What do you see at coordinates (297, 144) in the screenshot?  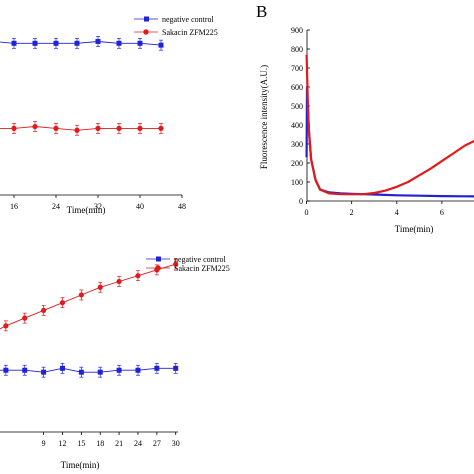 I see `y-tick-label: 300` at bounding box center [297, 144].